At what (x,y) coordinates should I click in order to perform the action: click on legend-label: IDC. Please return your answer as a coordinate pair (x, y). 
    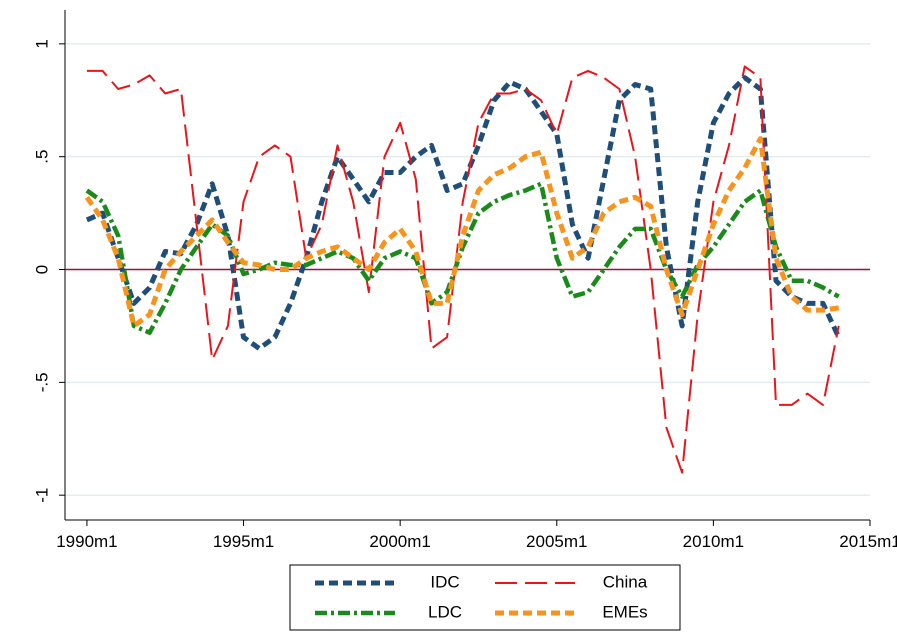
    Looking at the image, I should click on (444, 581).